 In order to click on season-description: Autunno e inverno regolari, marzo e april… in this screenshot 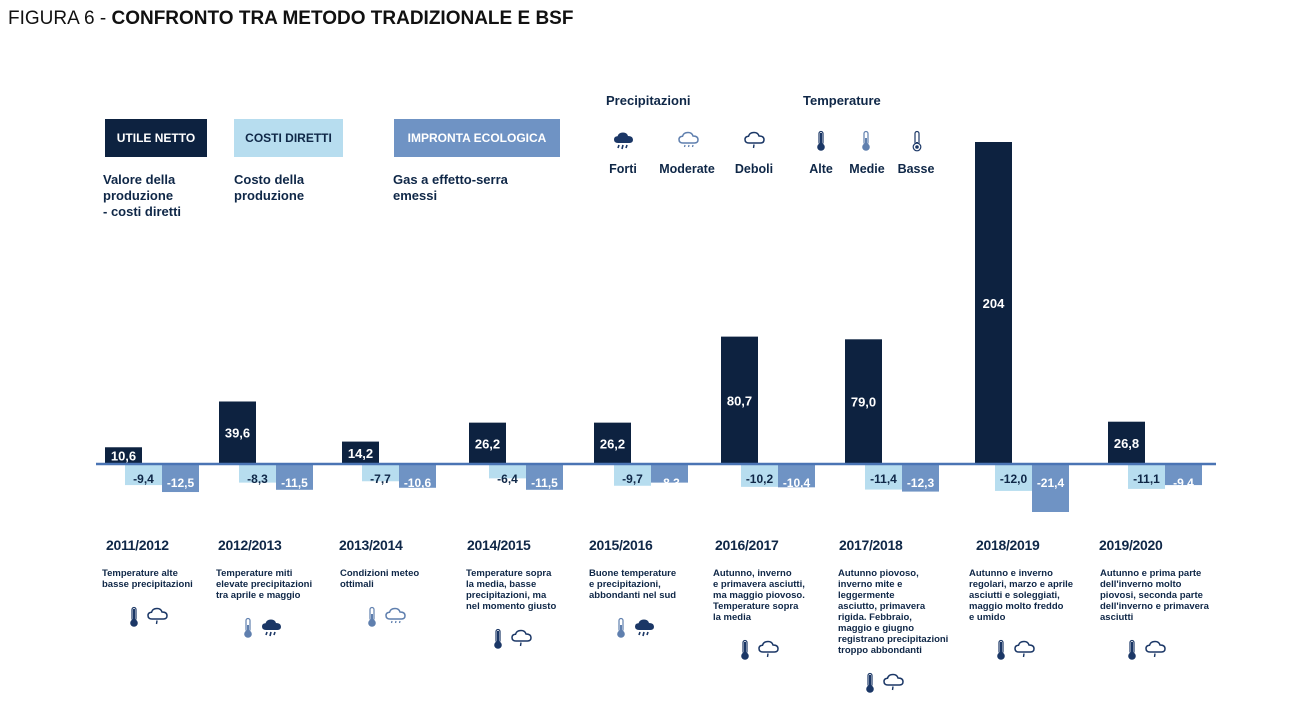, I will do `click(1021, 595)`.